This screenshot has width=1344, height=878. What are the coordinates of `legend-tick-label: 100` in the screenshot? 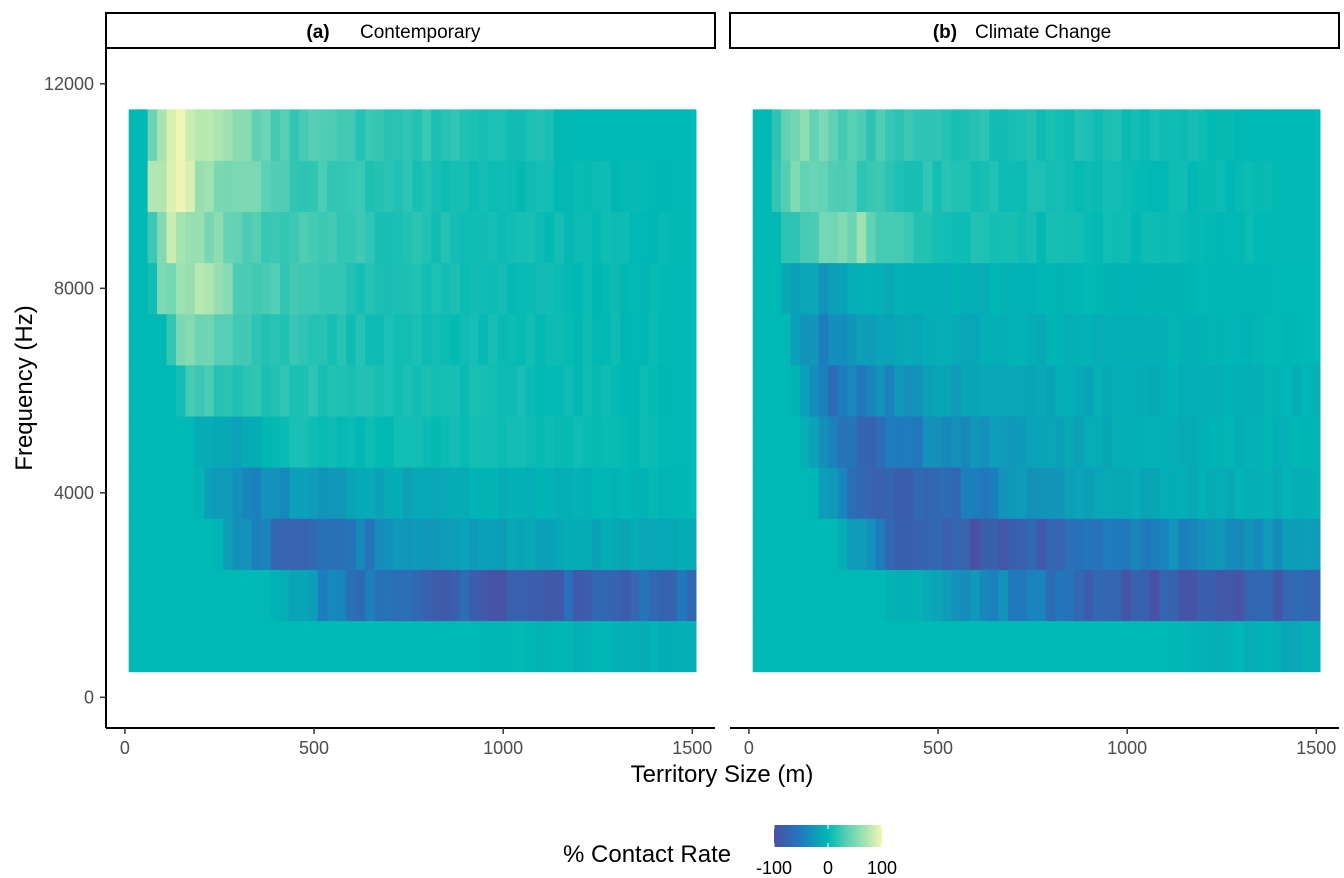 It's located at (882, 868).